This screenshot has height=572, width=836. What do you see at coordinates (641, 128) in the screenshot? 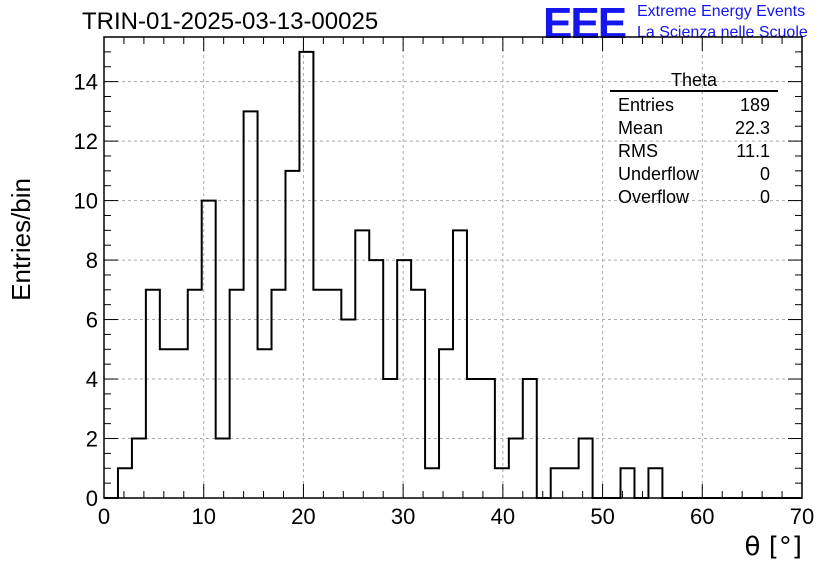
I see `stats-label: Mean` at bounding box center [641, 128].